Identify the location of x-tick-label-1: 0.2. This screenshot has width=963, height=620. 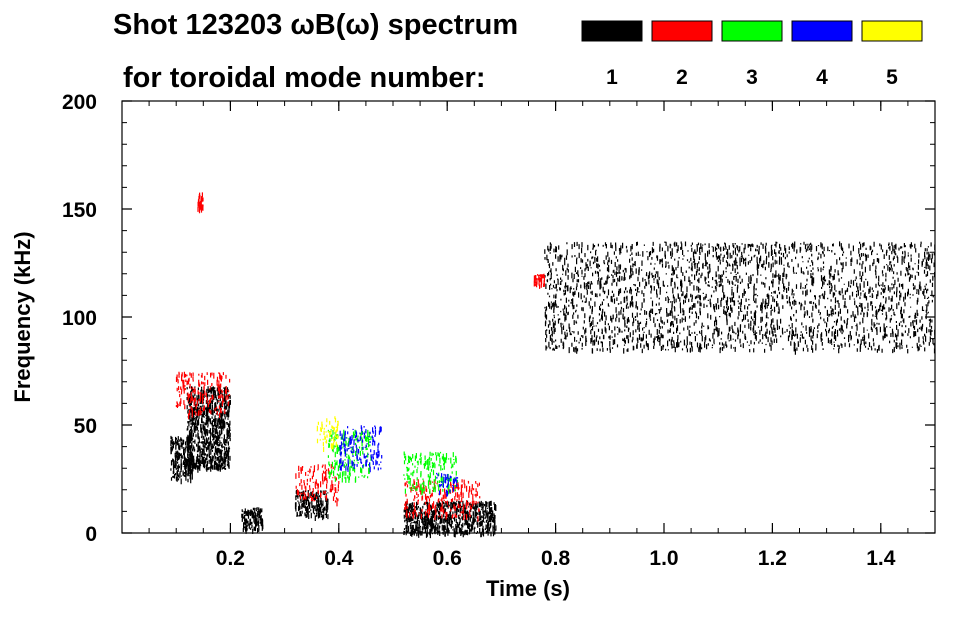
(230, 558).